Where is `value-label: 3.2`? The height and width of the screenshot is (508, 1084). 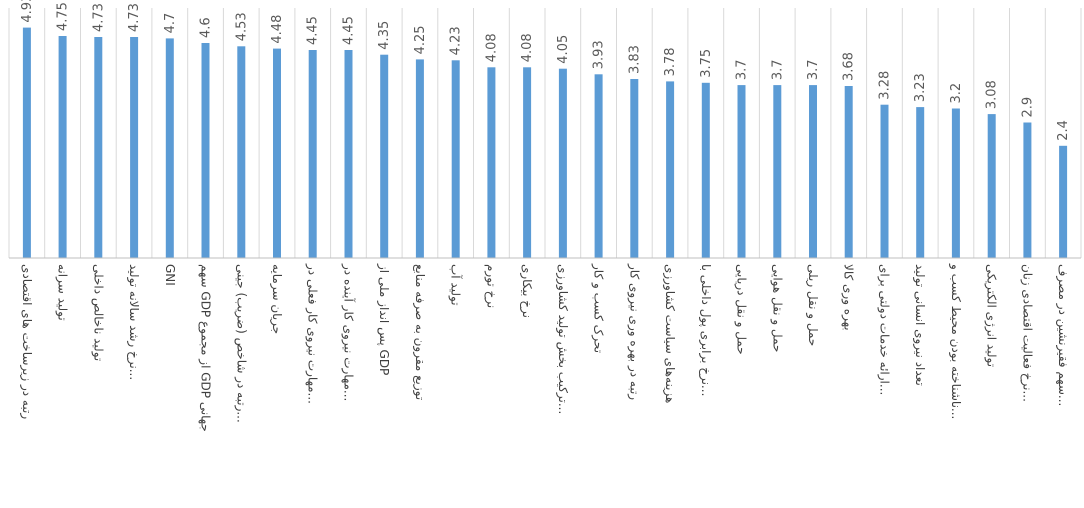
value-label: 3.2 is located at coordinates (956, 93).